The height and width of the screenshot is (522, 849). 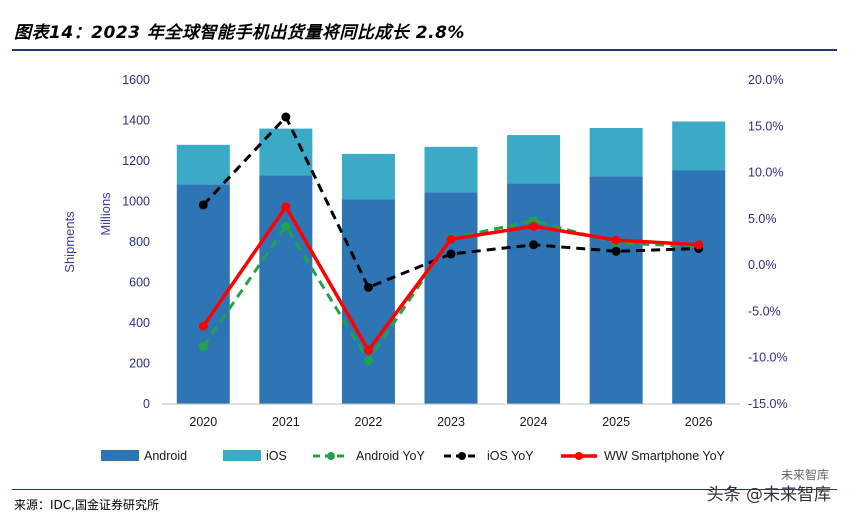 I want to click on y-left-tick-label: 1200, so click(x=136, y=161).